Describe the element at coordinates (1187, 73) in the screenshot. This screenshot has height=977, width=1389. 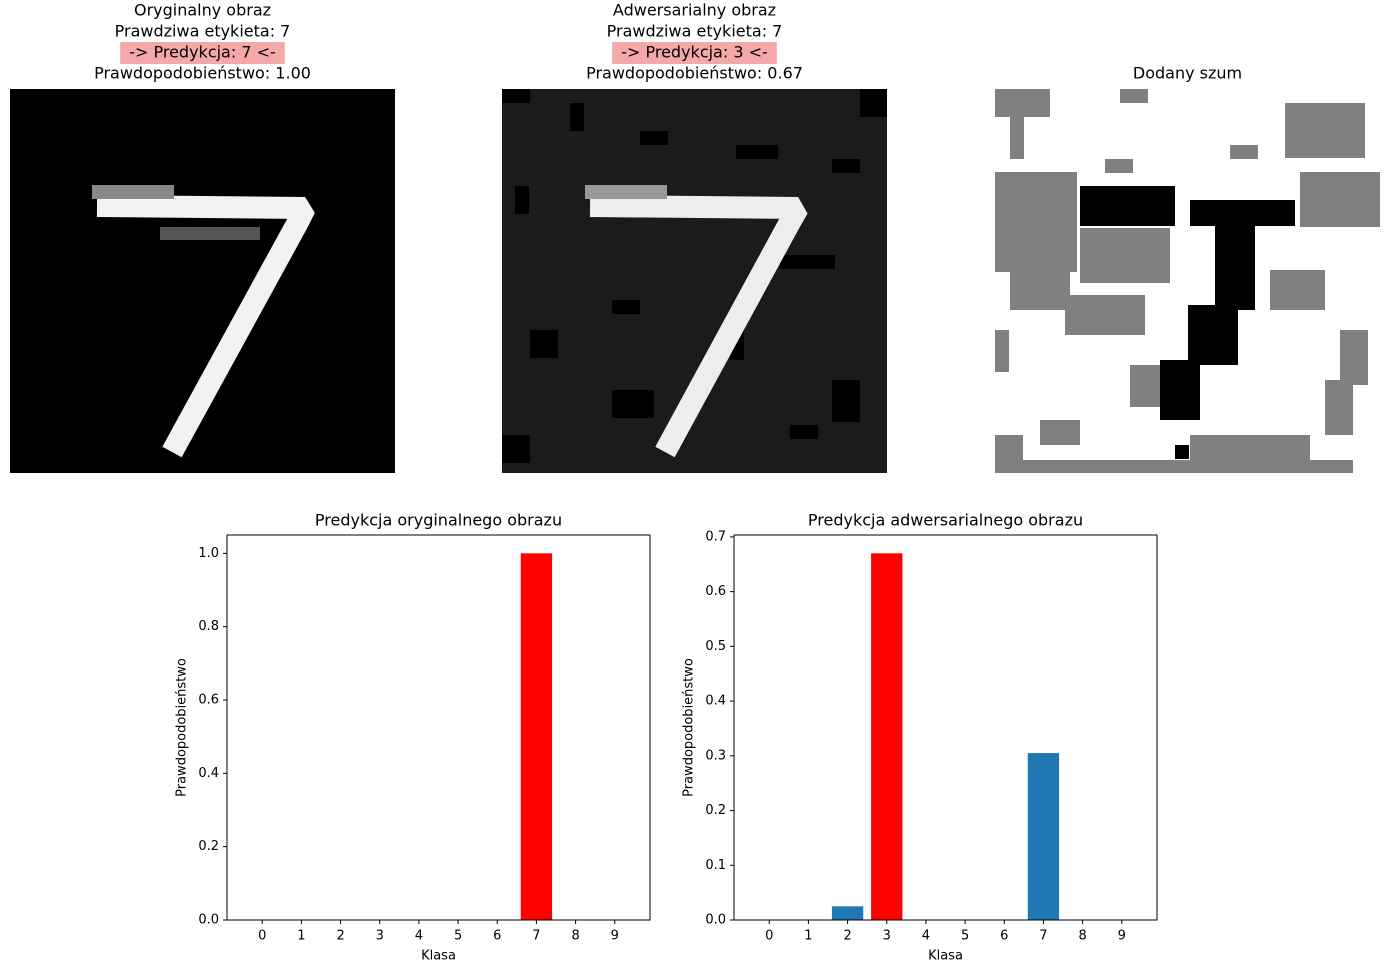
I see `title: Dodany szum` at that location.